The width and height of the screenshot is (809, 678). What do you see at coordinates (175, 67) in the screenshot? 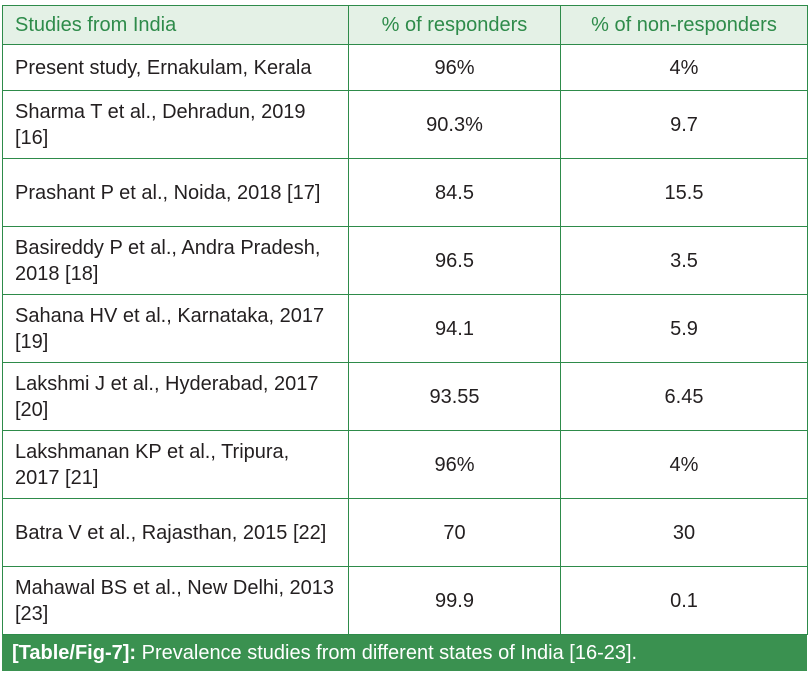
I see `study-cell: Present study, Ernakulam, Kerala` at bounding box center [175, 67].